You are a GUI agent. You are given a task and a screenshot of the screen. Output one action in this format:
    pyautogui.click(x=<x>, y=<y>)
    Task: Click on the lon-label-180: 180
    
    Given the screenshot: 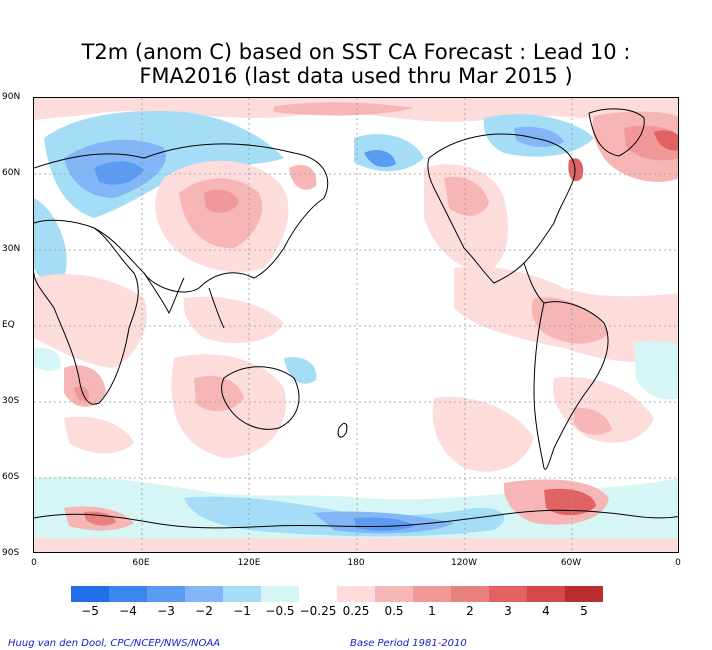 What is the action you would take?
    pyautogui.click(x=356, y=563)
    